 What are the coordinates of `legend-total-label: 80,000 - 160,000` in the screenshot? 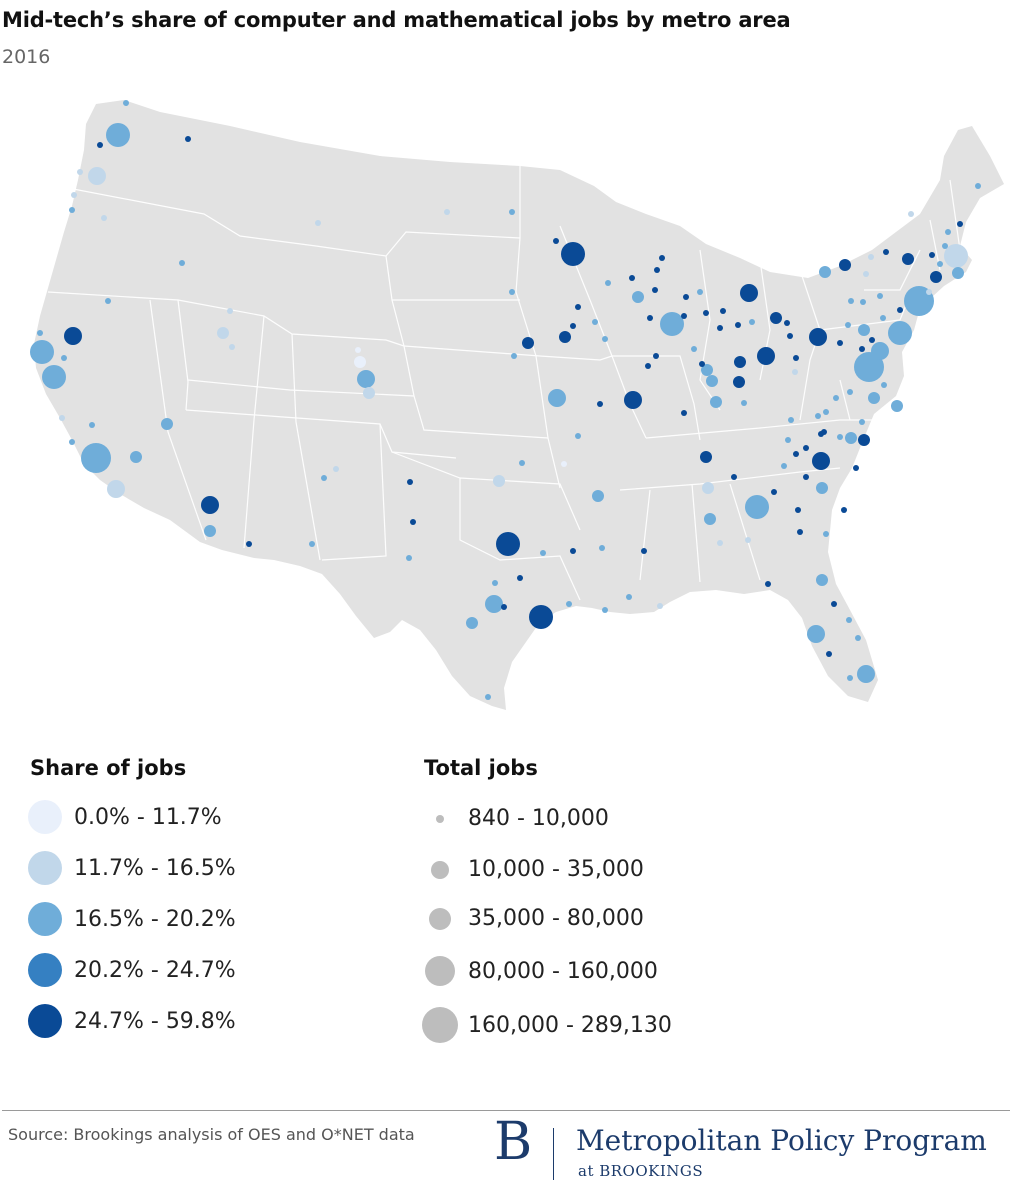 It's located at (563, 971).